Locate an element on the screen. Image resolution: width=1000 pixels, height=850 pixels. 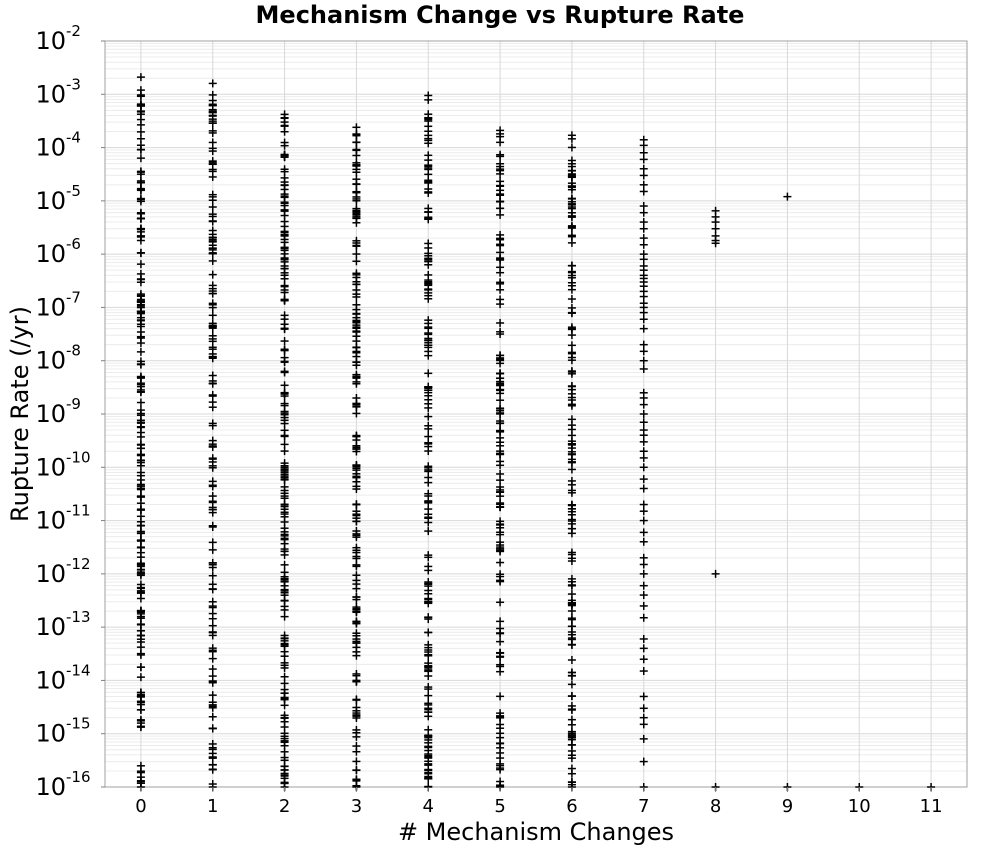
y-tick-label: 10 -15 is located at coordinates (62, 731).